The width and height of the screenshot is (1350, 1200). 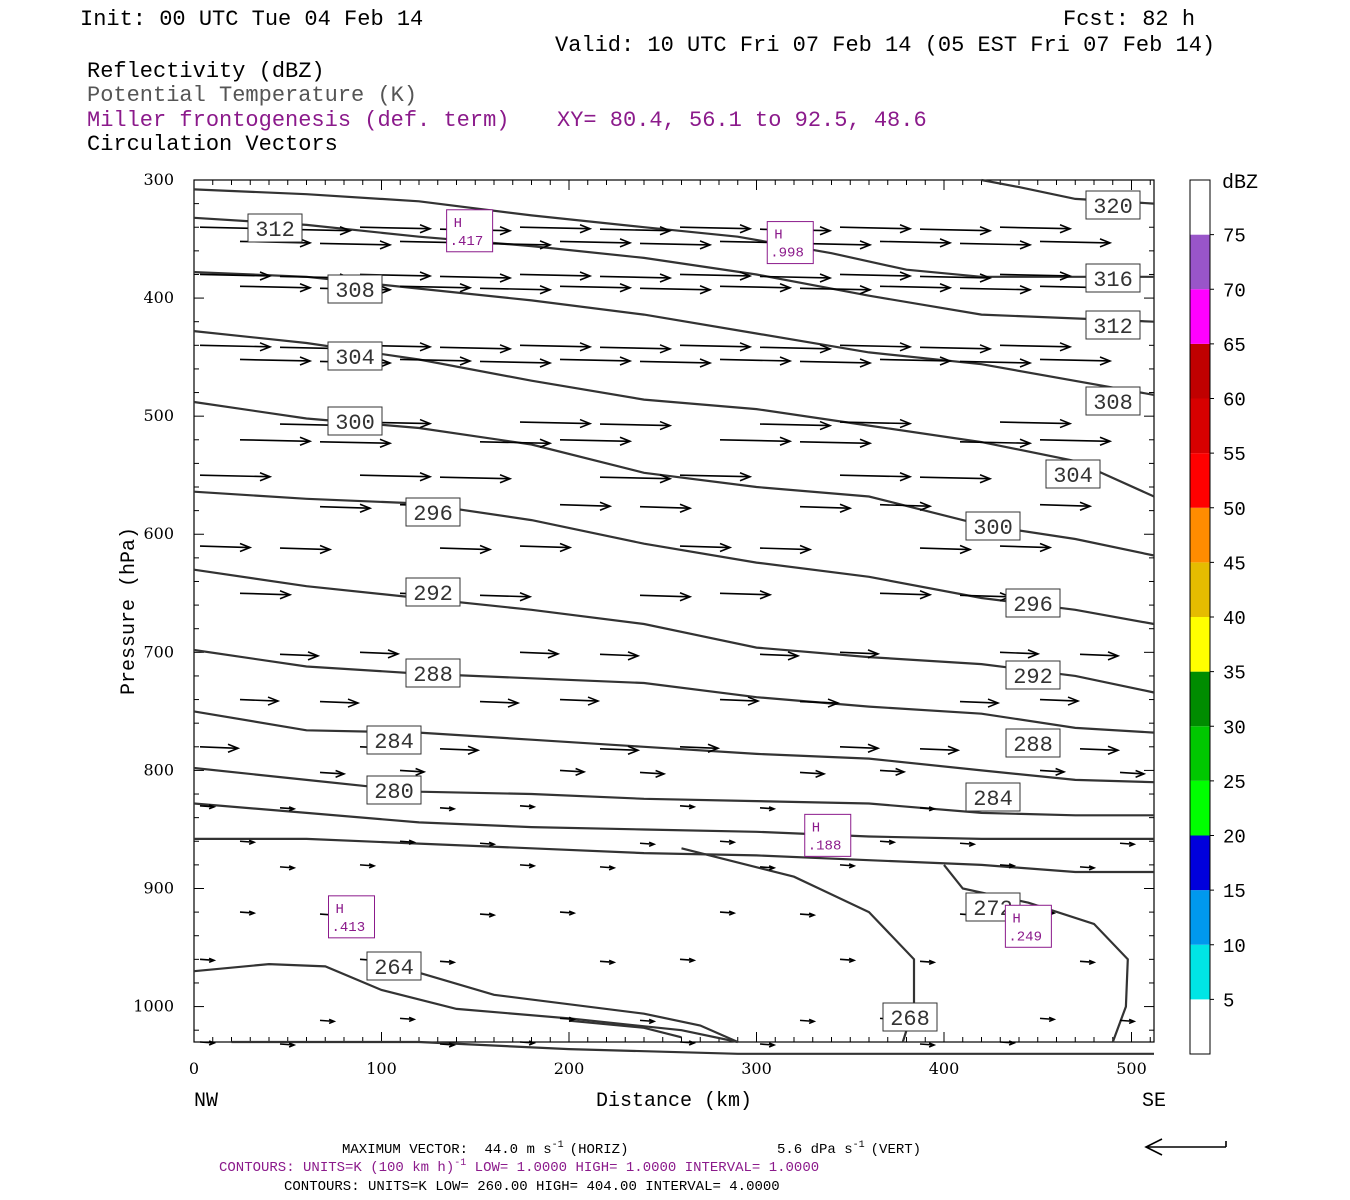 I want to click on y-tick-label: 900, so click(x=158, y=887).